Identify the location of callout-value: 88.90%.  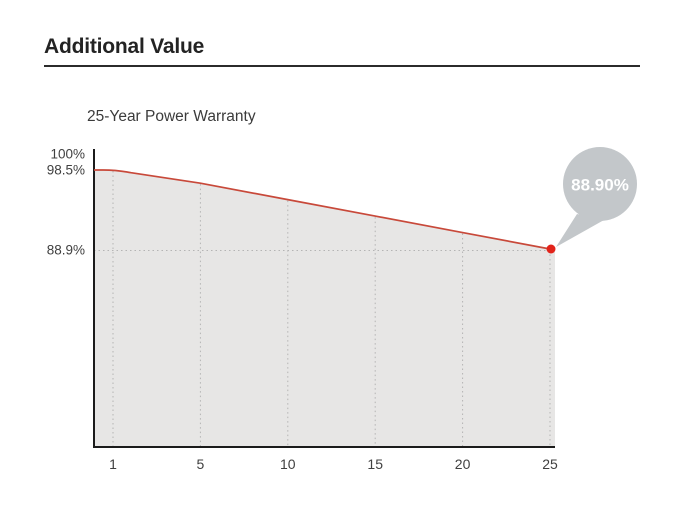
(600, 185).